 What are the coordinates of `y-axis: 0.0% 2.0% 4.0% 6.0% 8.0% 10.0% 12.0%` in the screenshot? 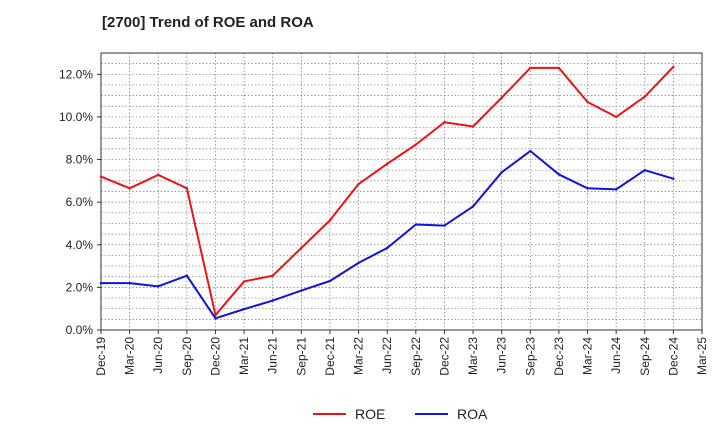 It's located at (80, 202).